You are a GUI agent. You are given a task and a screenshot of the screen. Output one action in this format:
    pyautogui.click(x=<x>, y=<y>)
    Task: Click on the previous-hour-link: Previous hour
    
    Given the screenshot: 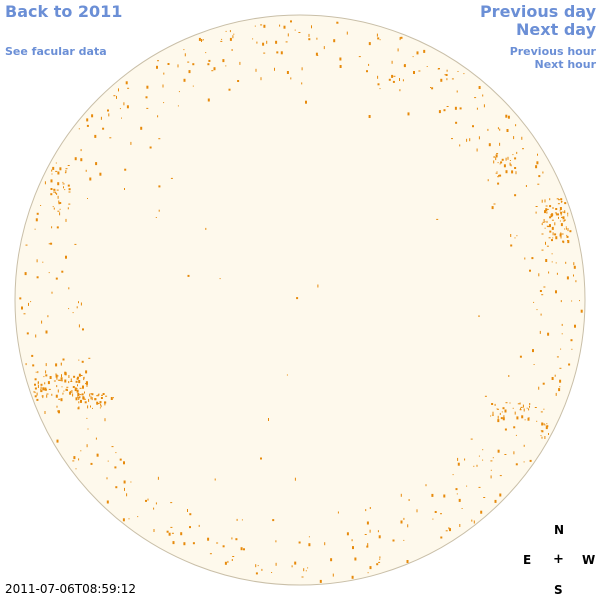 What is the action you would take?
    pyautogui.click(x=552, y=51)
    